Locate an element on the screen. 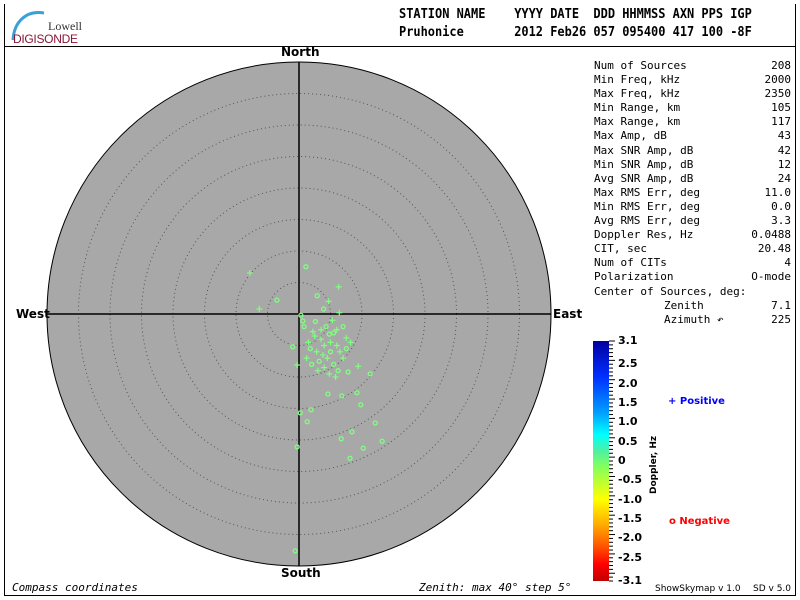  colorbar-tick-label: -0.5 is located at coordinates (630, 480).